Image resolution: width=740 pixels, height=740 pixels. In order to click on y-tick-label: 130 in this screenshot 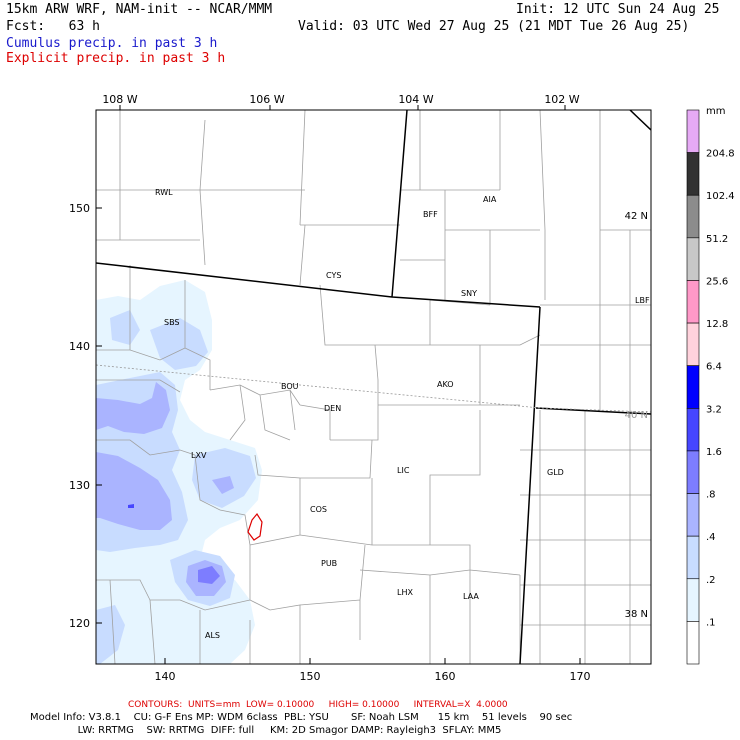, I will do `click(79, 485)`.